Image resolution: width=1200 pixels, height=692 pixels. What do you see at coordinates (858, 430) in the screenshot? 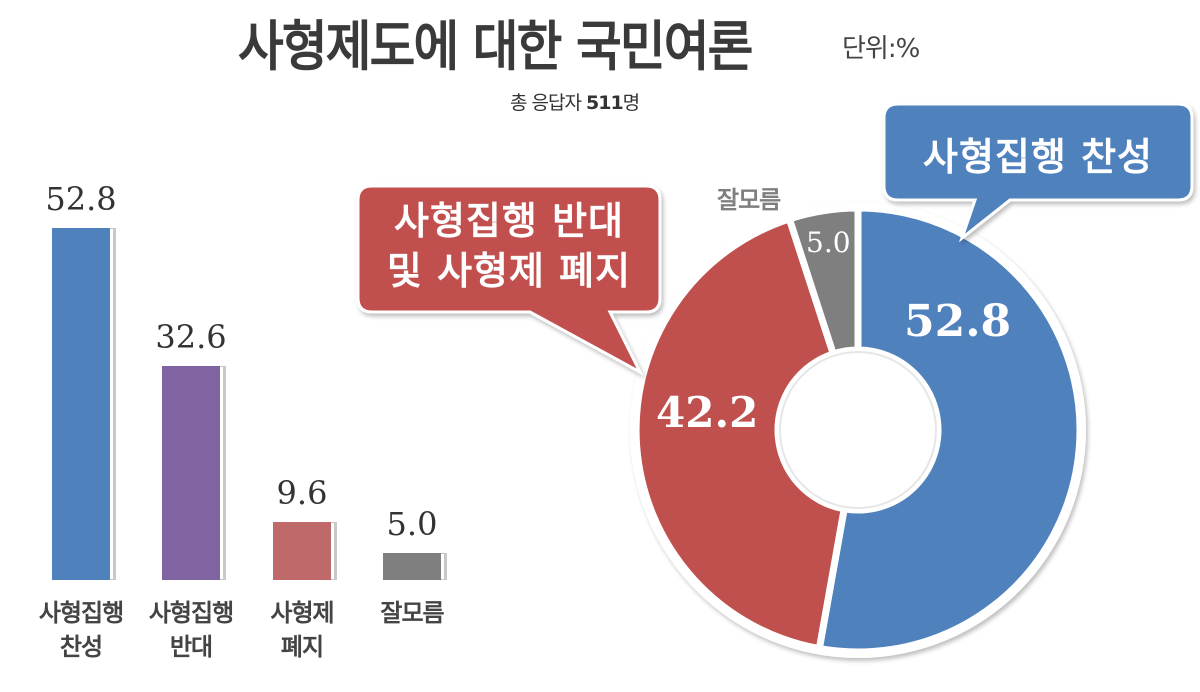
I see `donut-hole` at bounding box center [858, 430].